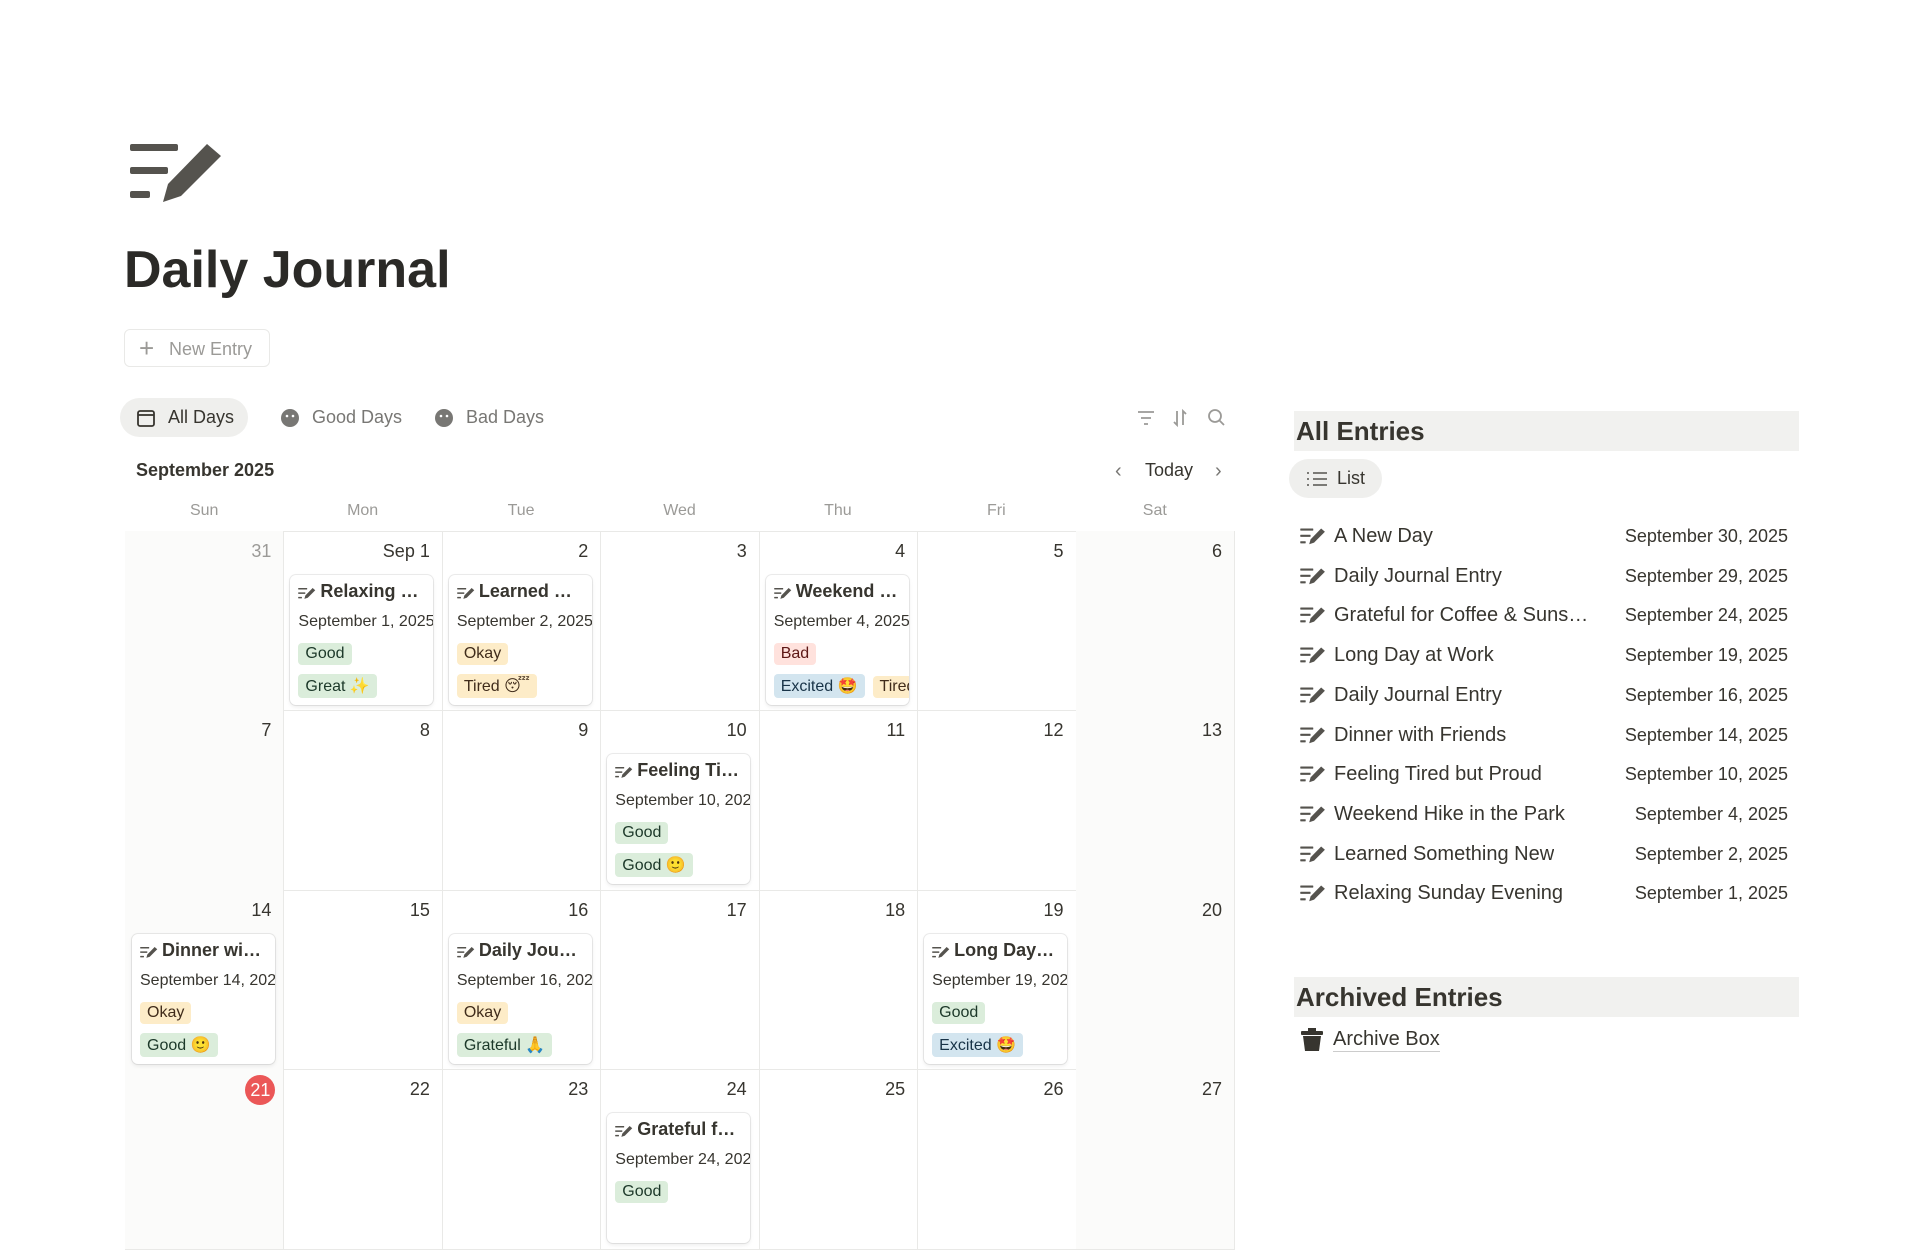 Image resolution: width=1920 pixels, height=1250 pixels. I want to click on archive-link: Archive Box, so click(1386, 1040).